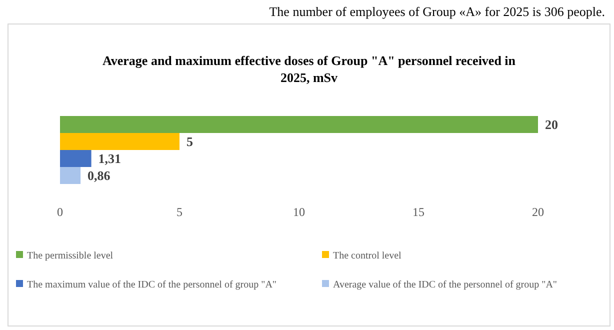 The image size is (614, 330). What do you see at coordinates (70, 256) in the screenshot?
I see `legend-label: The permissible level` at bounding box center [70, 256].